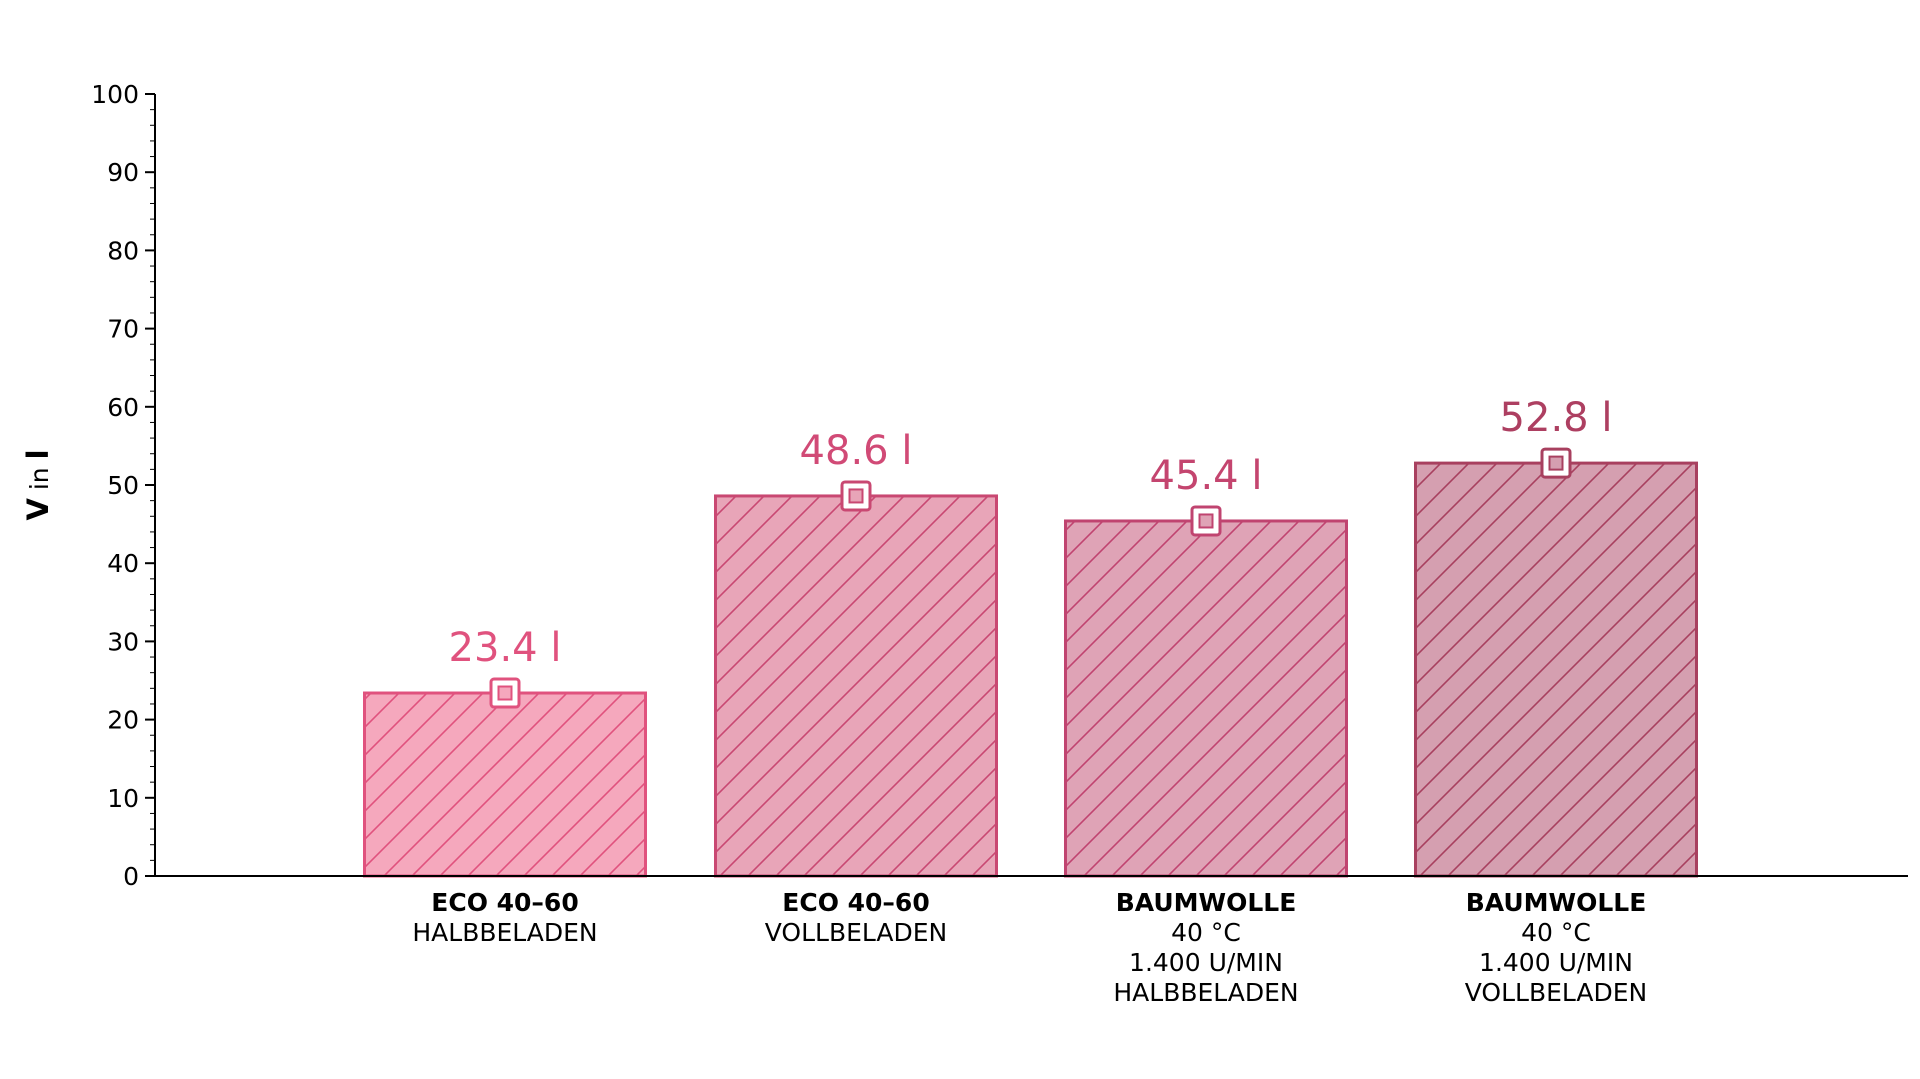  What do you see at coordinates (38, 454) in the screenshot?
I see `y-axis-label-unit: l` at bounding box center [38, 454].